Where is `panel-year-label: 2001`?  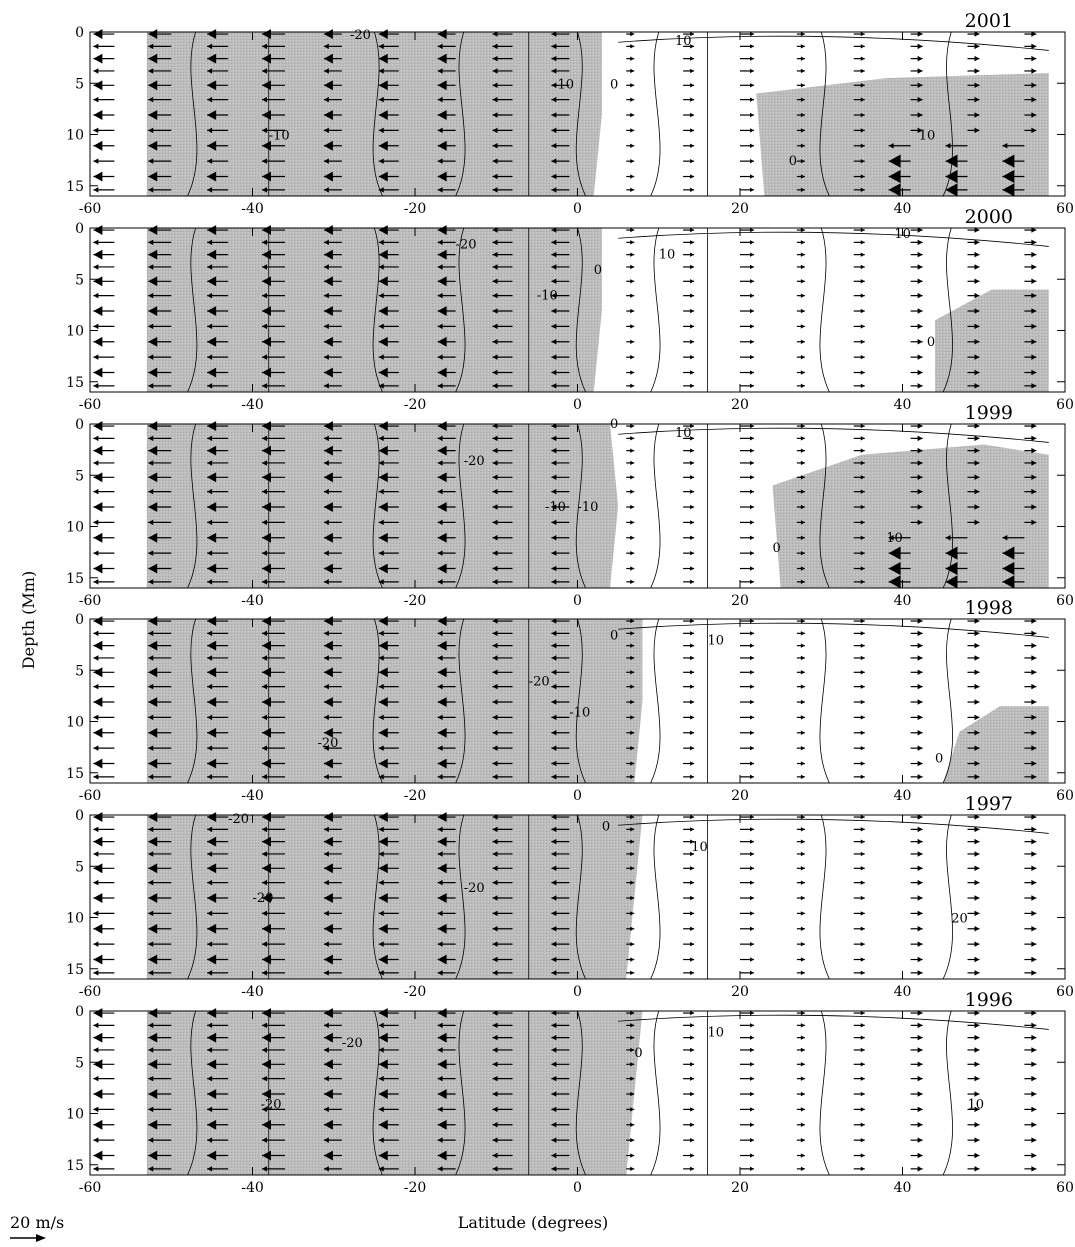 panel-year-label: 2001 is located at coordinates (989, 21).